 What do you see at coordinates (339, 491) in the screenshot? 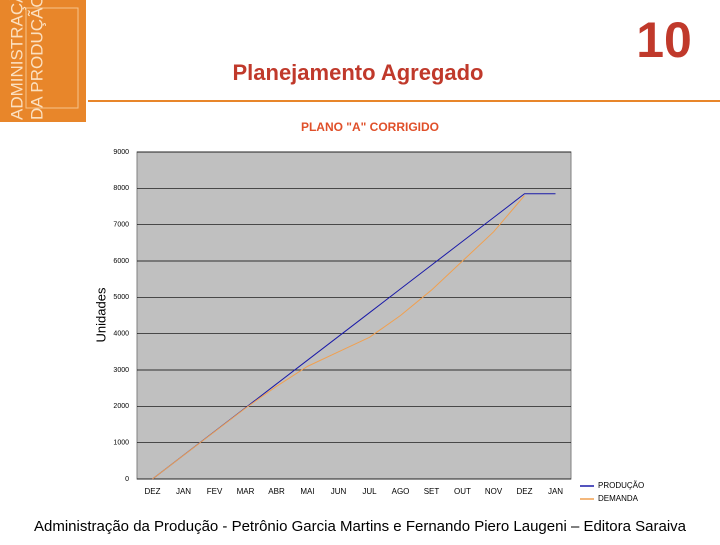
I see `x-tick-label: JUN` at bounding box center [339, 491].